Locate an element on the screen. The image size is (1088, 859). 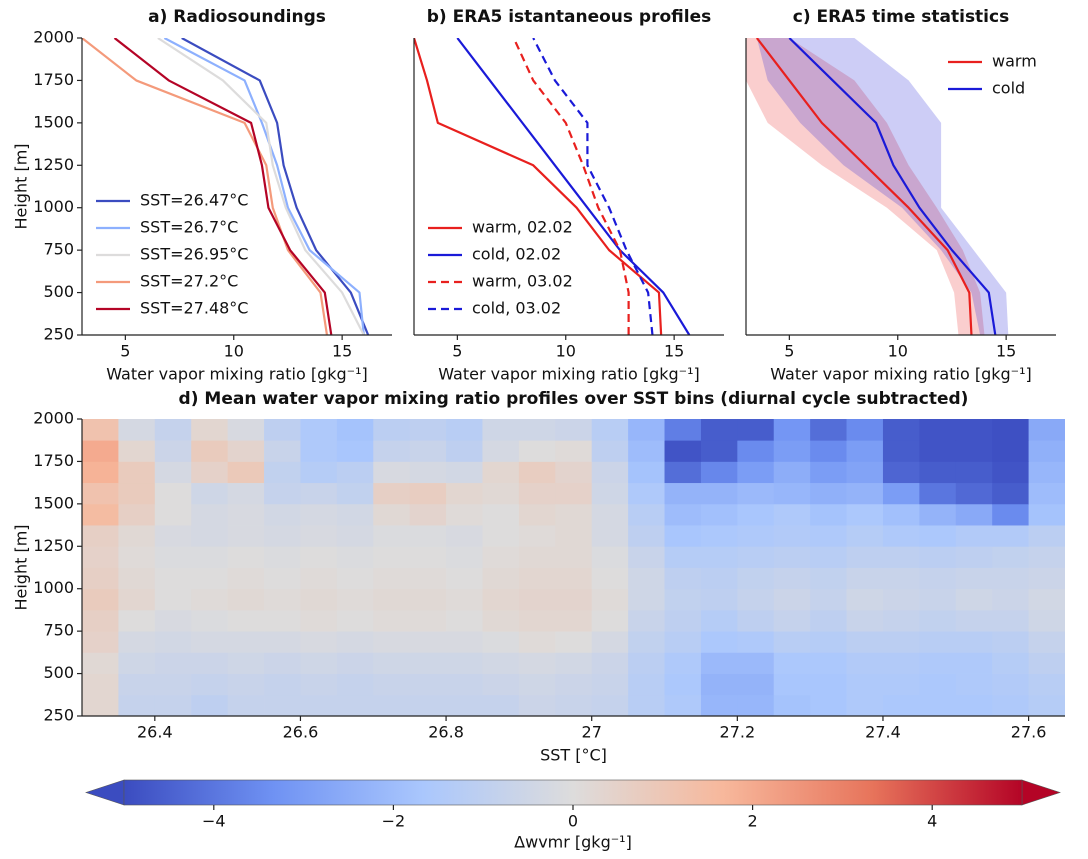
y-tick-label: 1750 is located at coordinates (53, 79).